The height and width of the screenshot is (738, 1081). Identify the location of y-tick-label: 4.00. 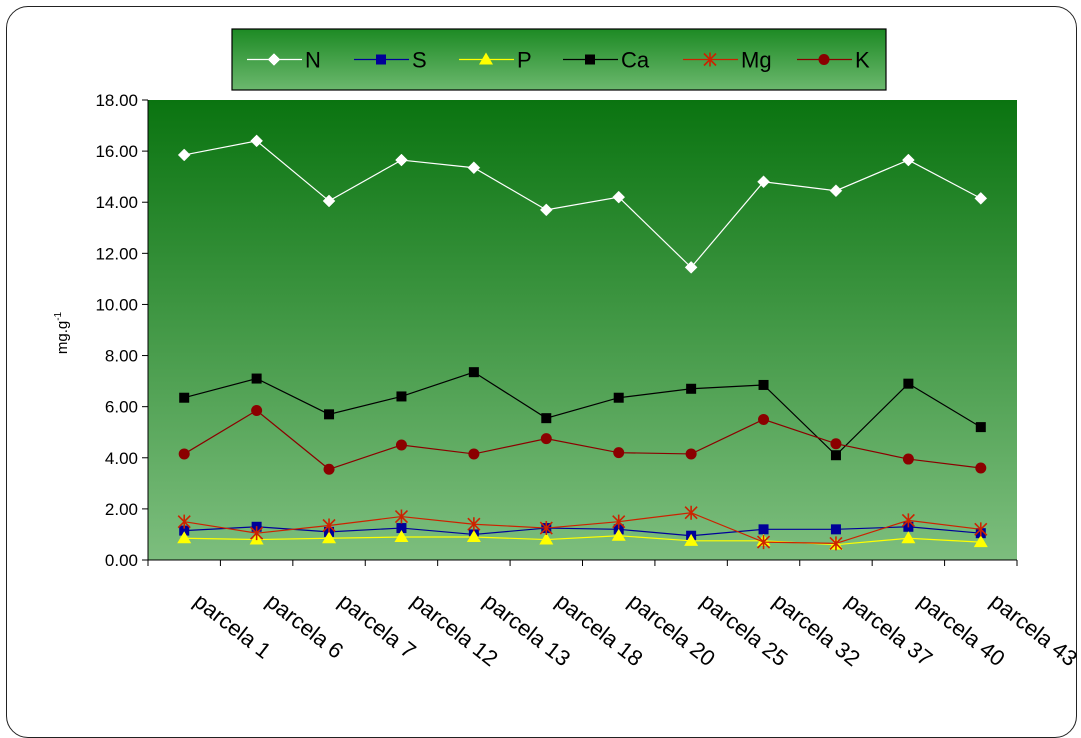
(121, 458).